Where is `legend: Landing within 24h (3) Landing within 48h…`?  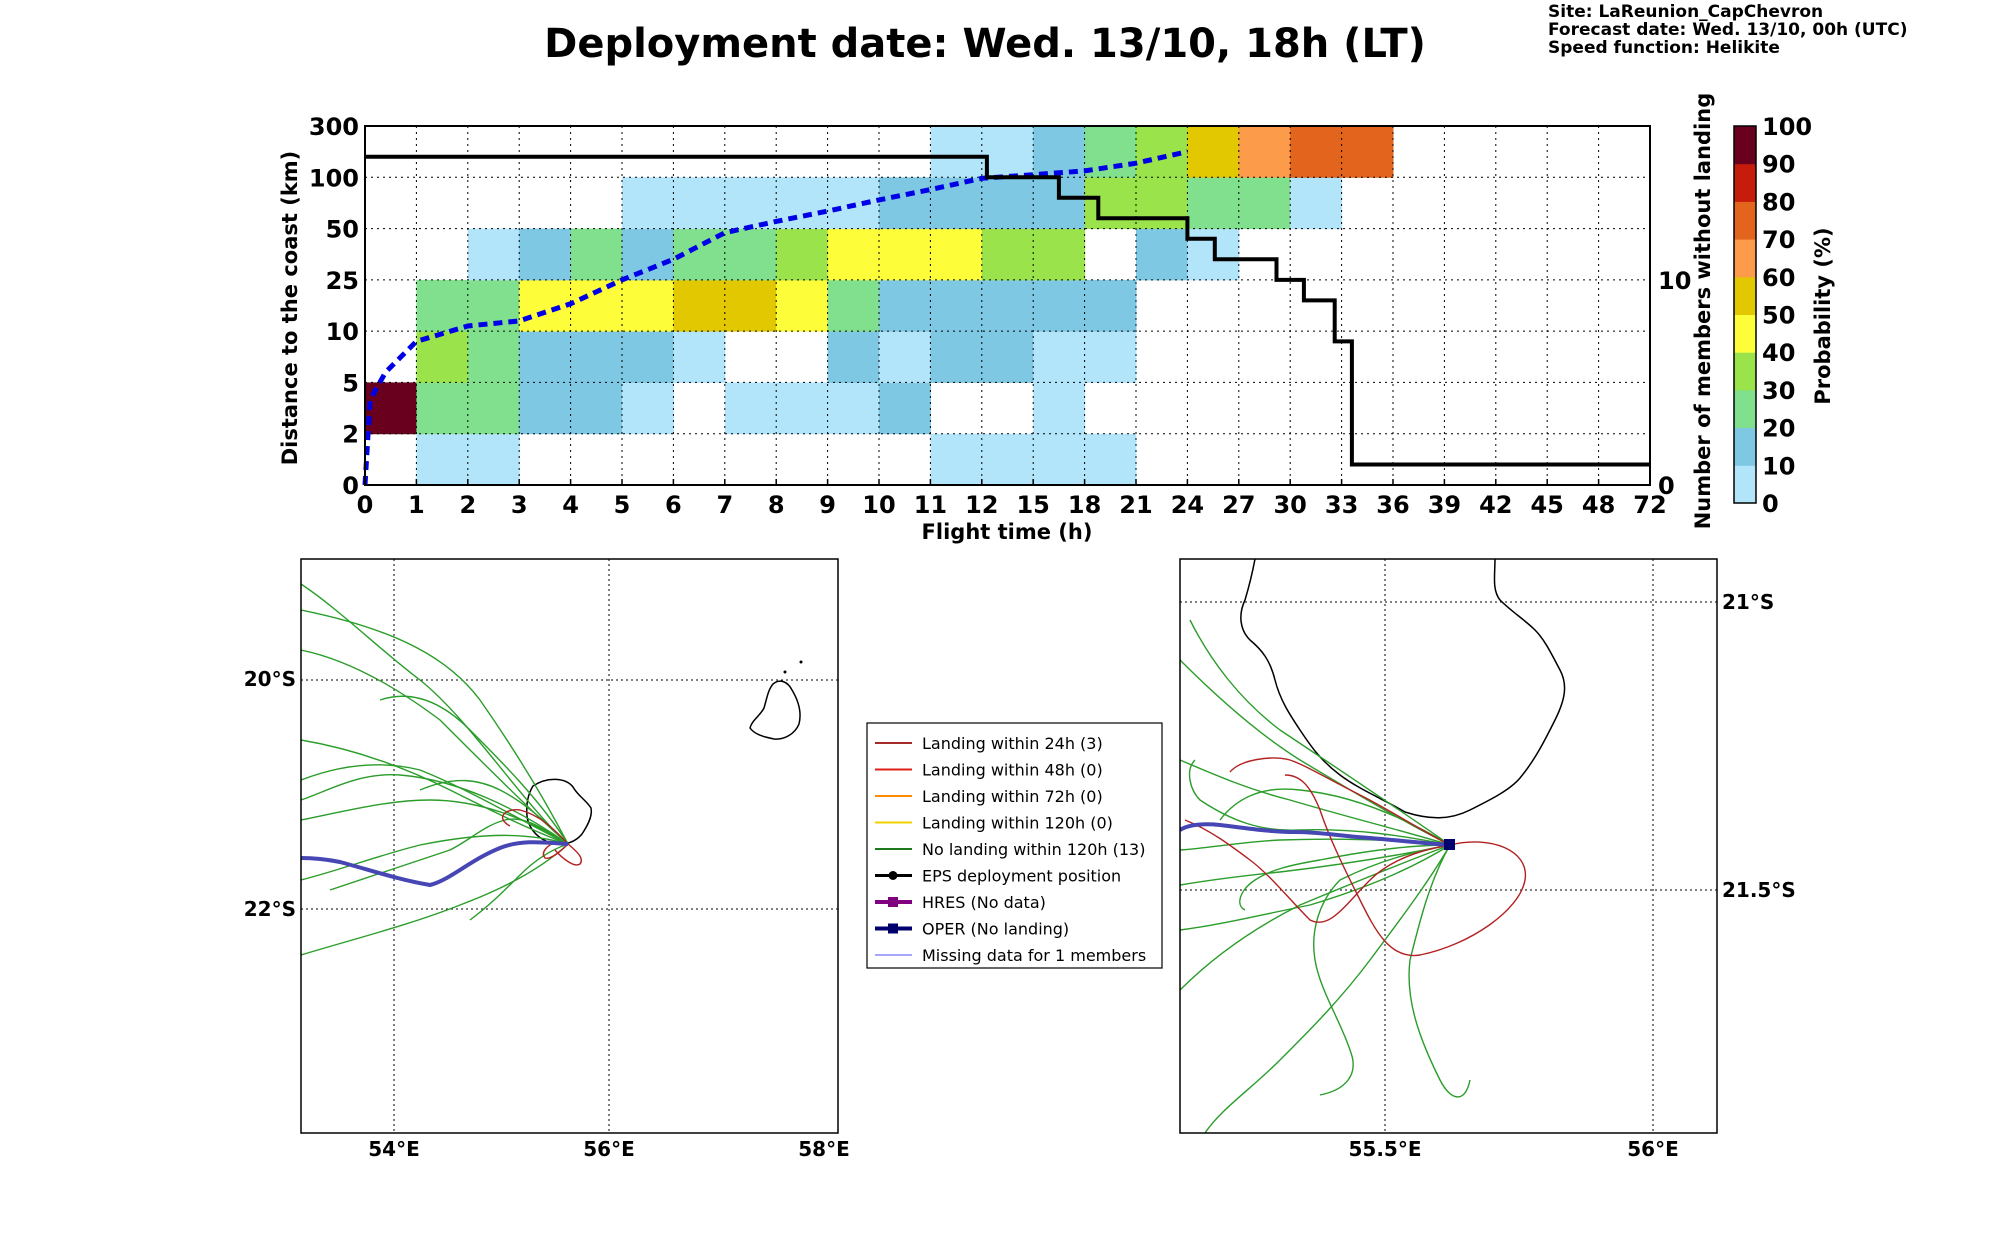
legend: Landing within 24h (3) Landing within 48h… is located at coordinates (1014, 845).